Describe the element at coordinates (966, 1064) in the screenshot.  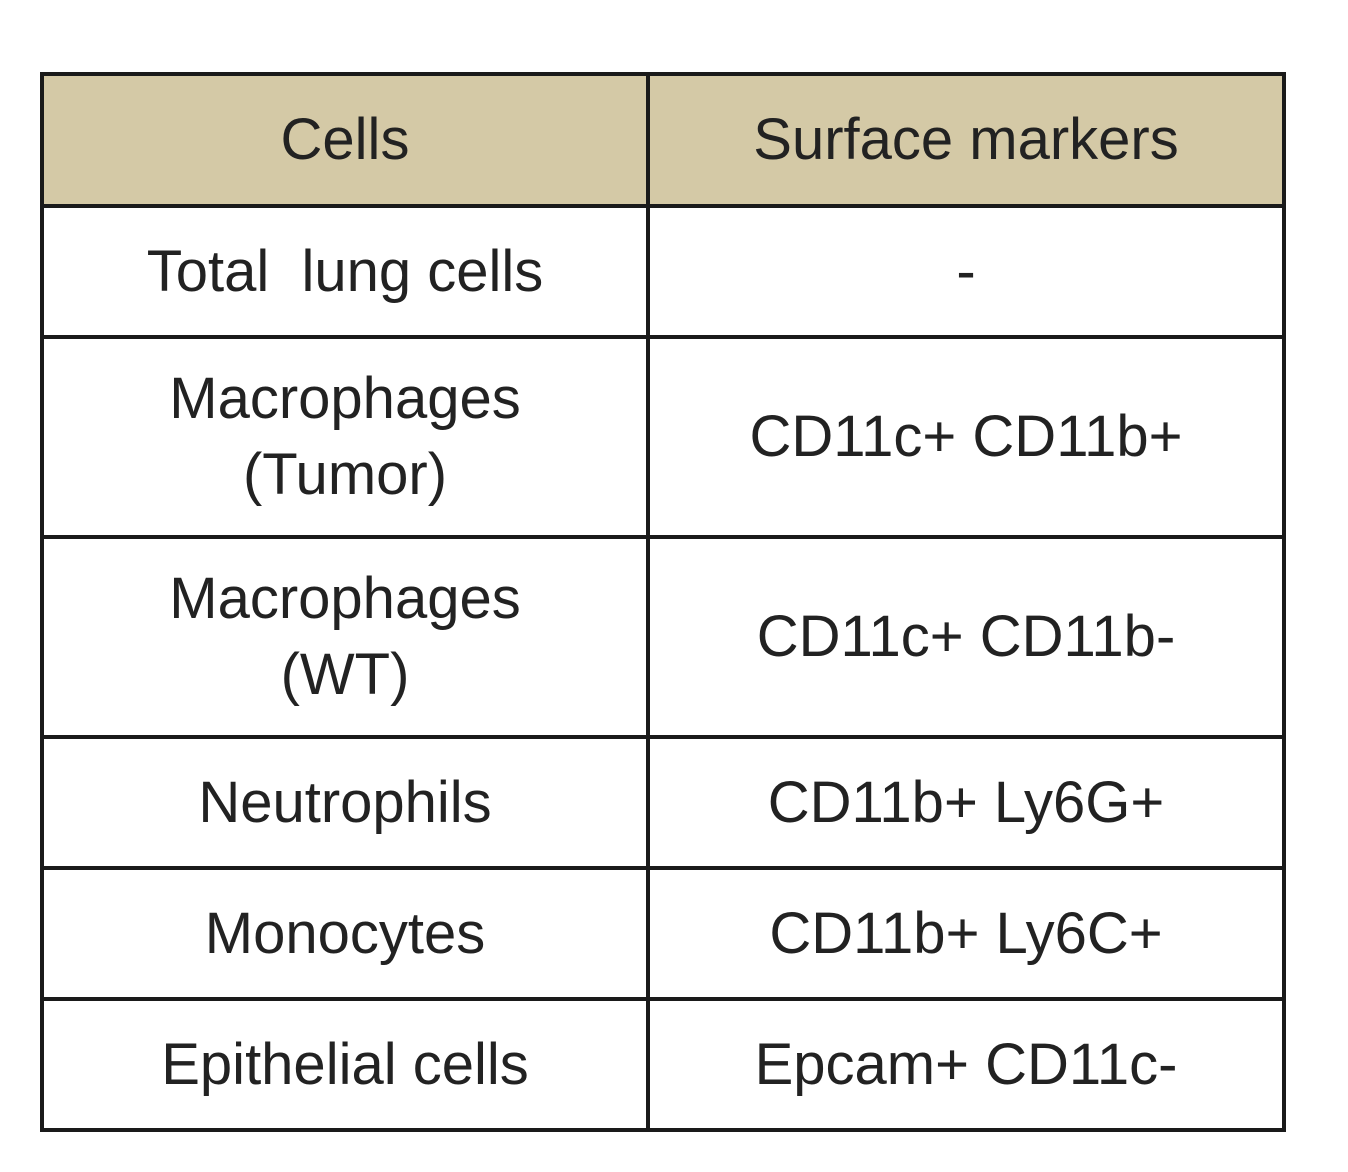
I see `surface-marker: Epcam+ CD11c-` at that location.